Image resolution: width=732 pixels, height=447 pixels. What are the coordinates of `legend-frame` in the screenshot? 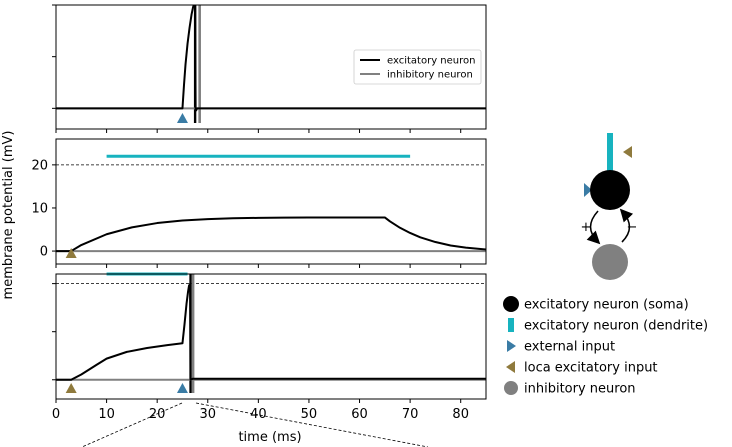 It's located at (417, 67).